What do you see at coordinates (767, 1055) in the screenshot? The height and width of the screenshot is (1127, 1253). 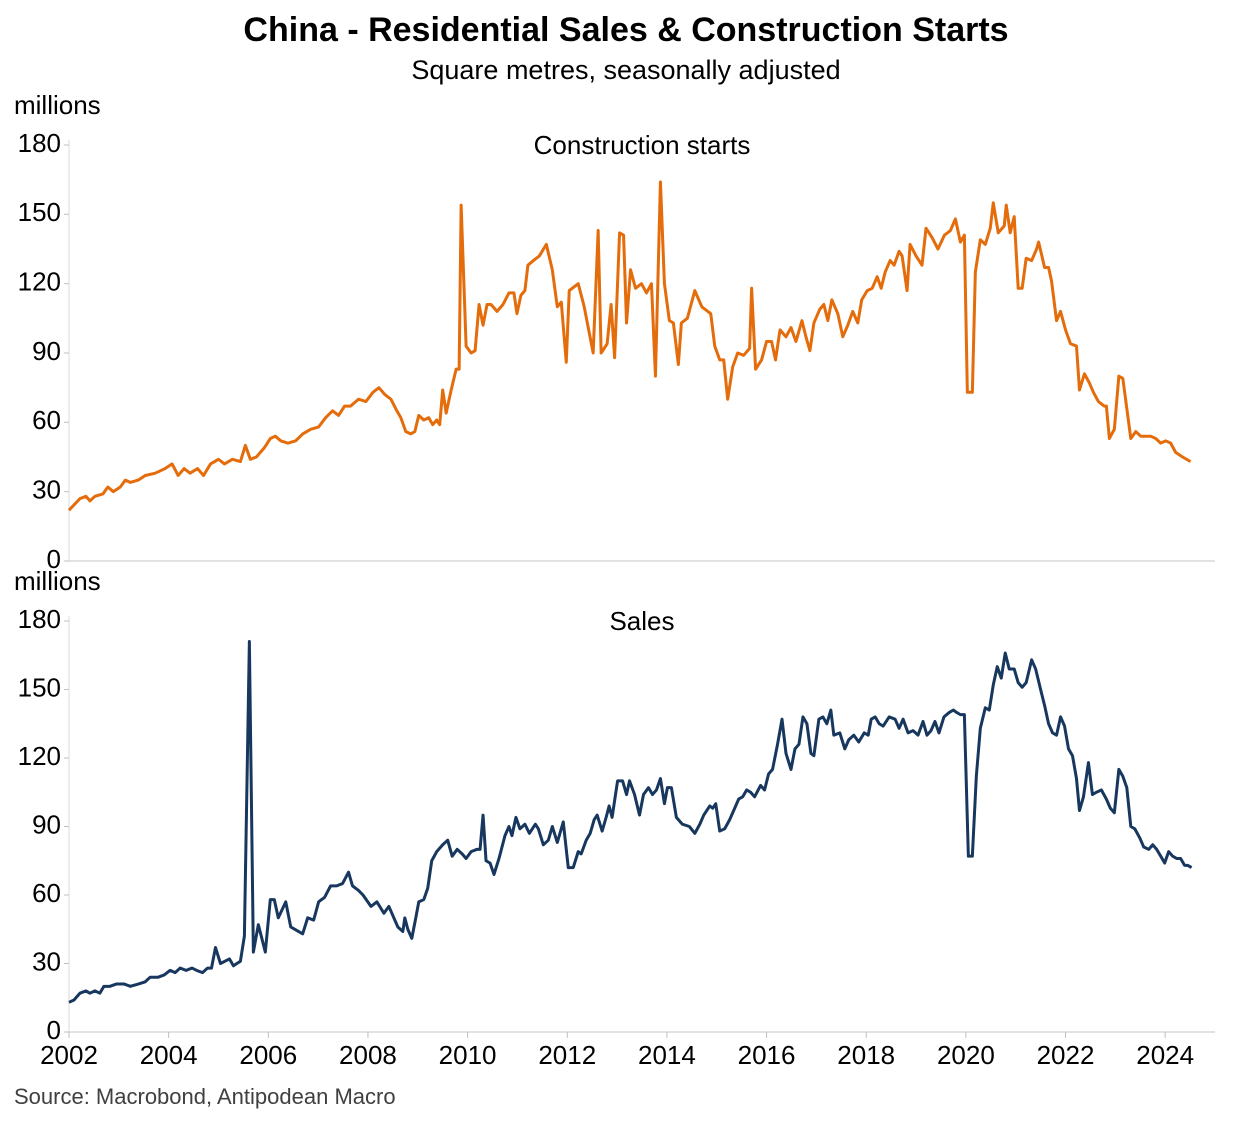 I see `x-tick-label: 2016` at bounding box center [767, 1055].